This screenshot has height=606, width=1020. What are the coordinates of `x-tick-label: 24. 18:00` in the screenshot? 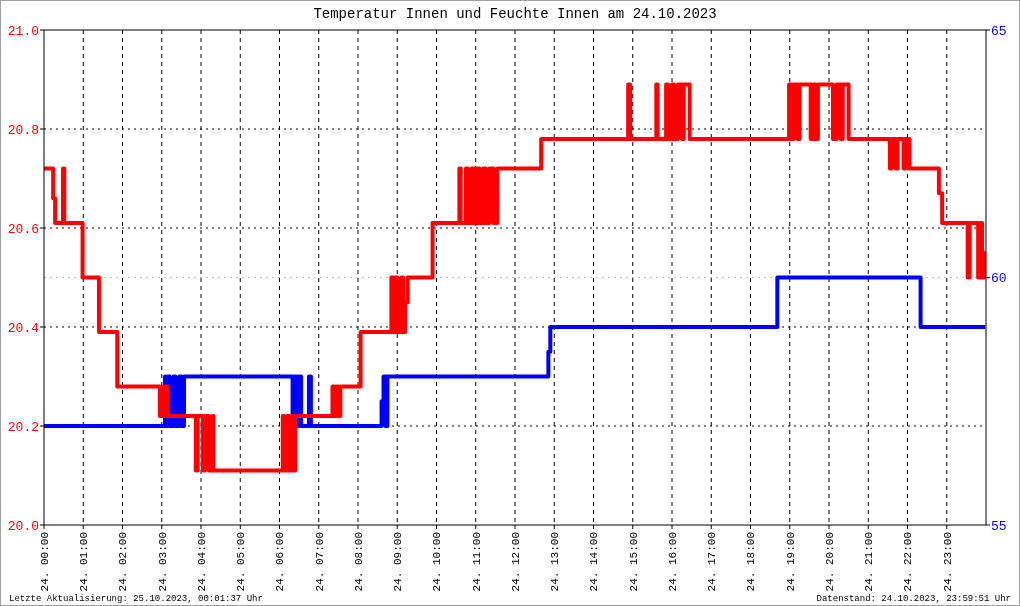 It's located at (751, 562).